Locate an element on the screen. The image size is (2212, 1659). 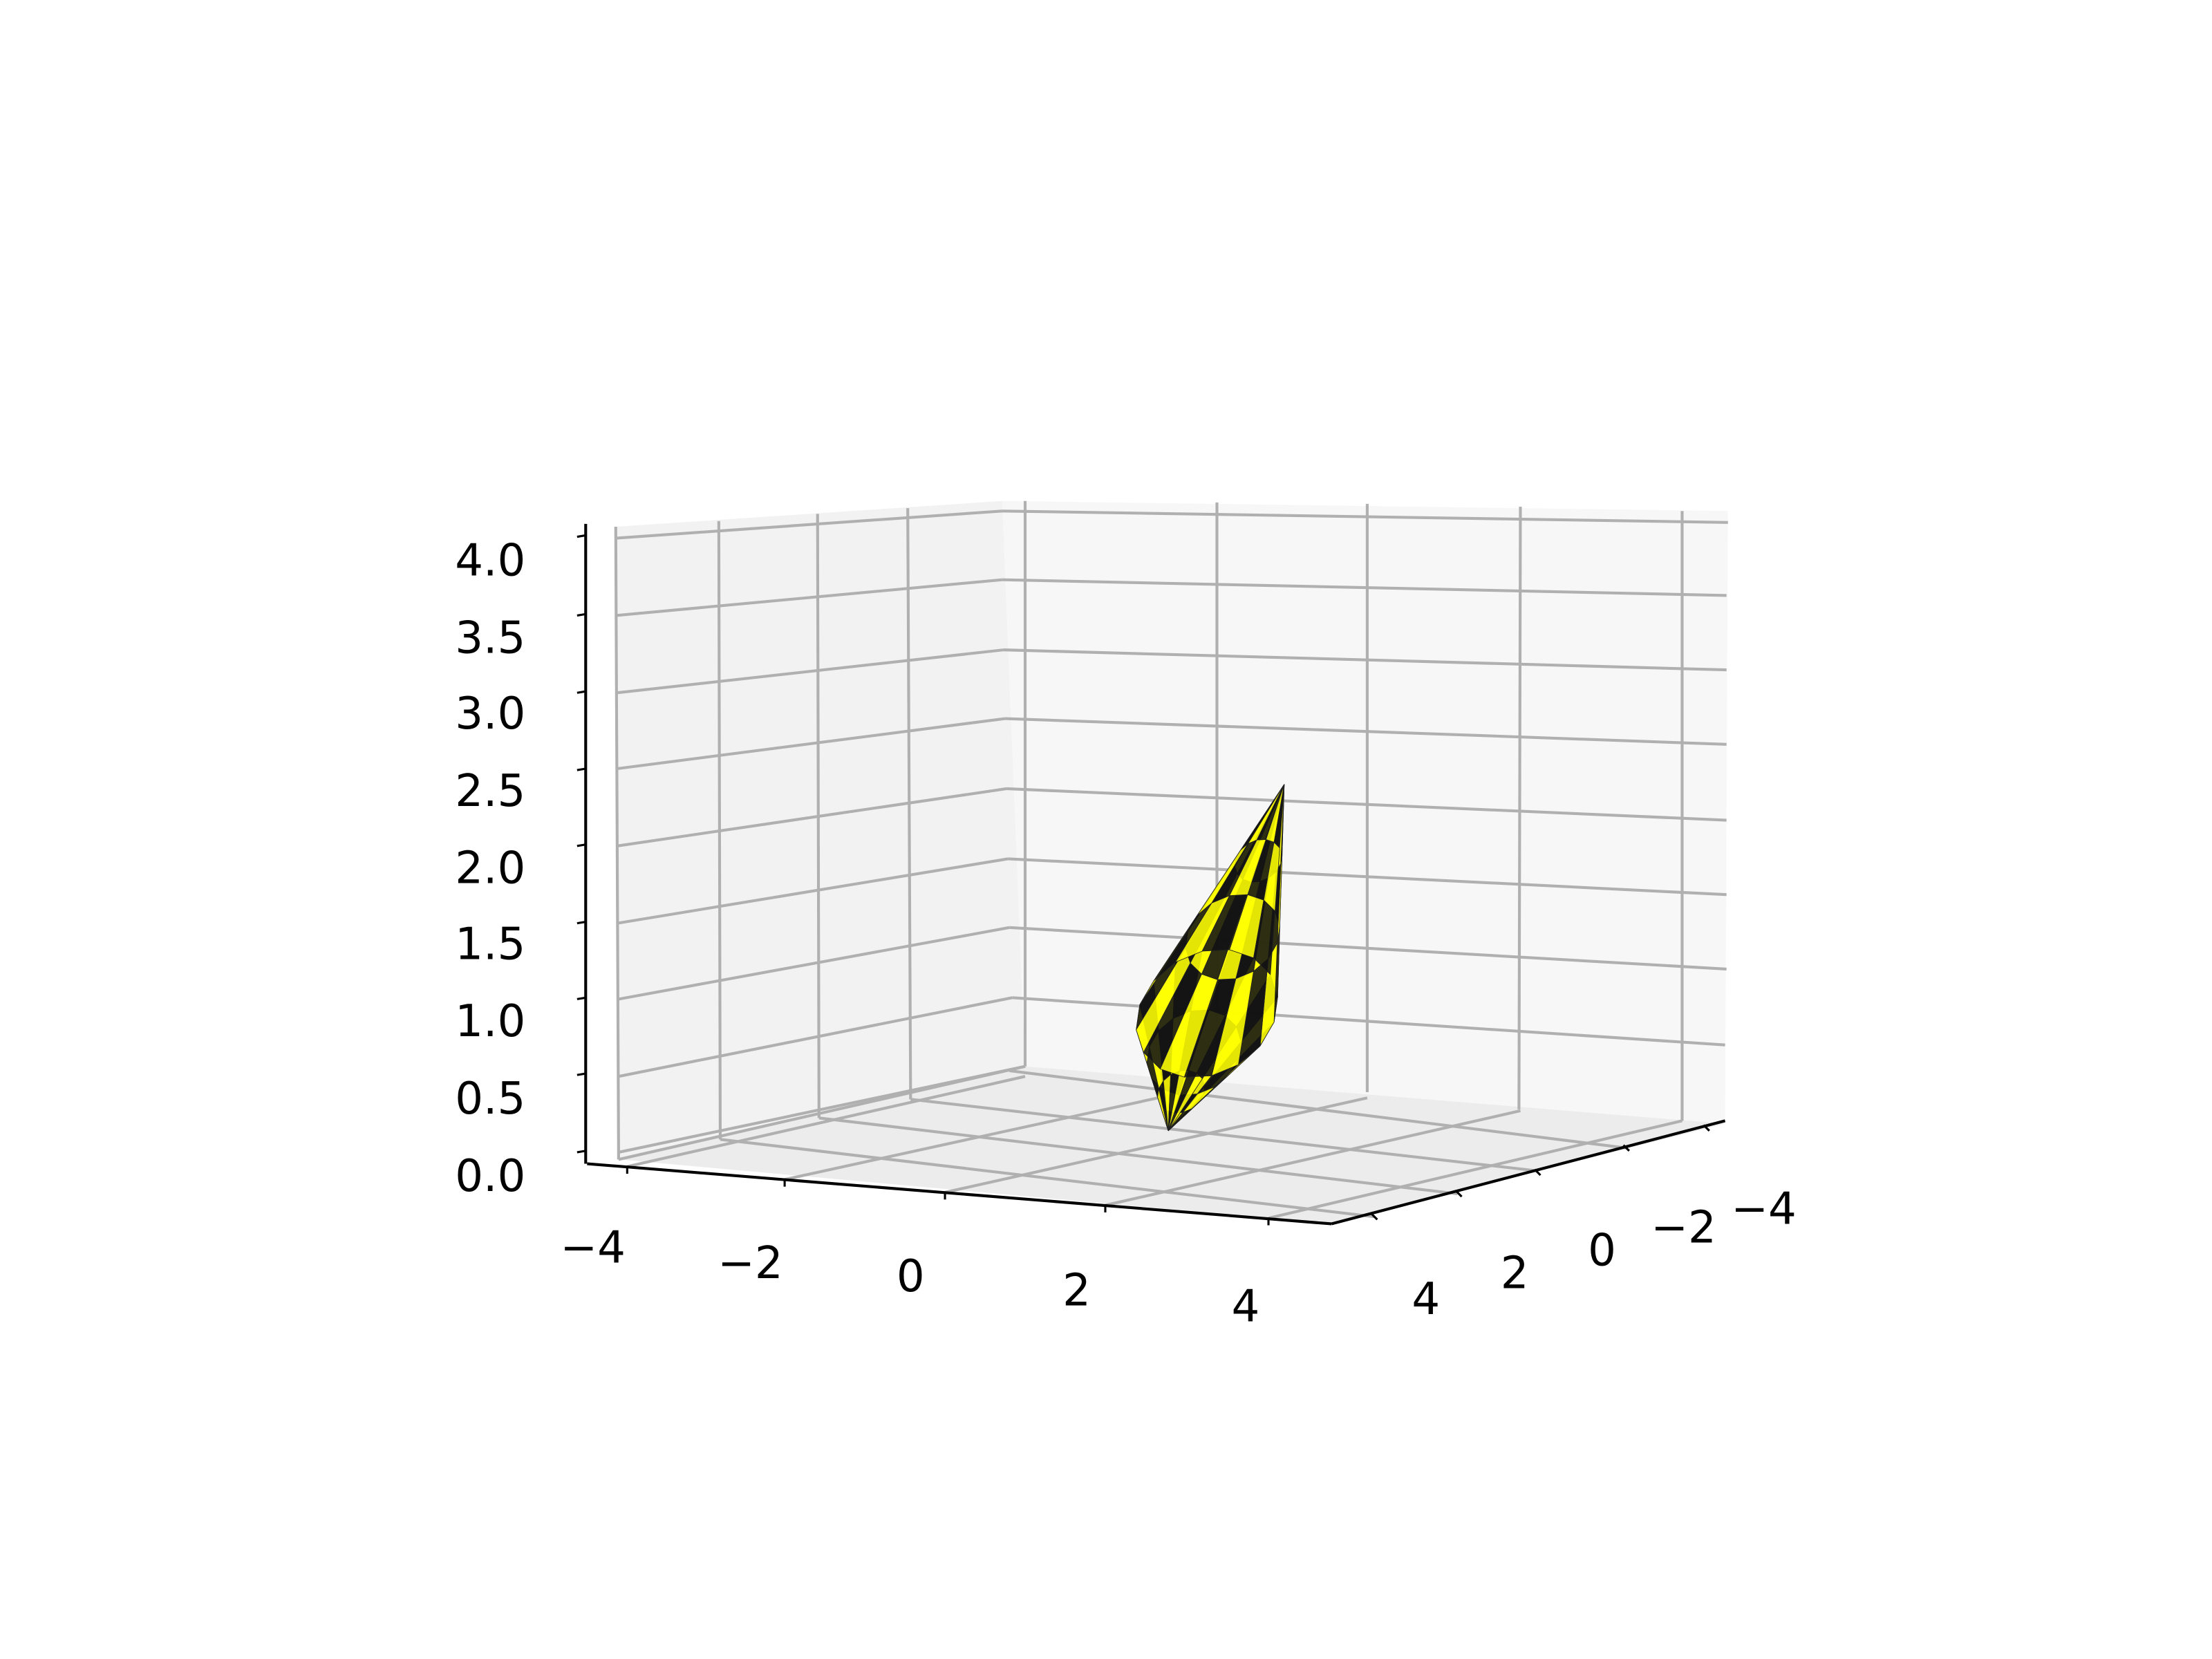
z-tick-label: 2.0 is located at coordinates (490, 868).